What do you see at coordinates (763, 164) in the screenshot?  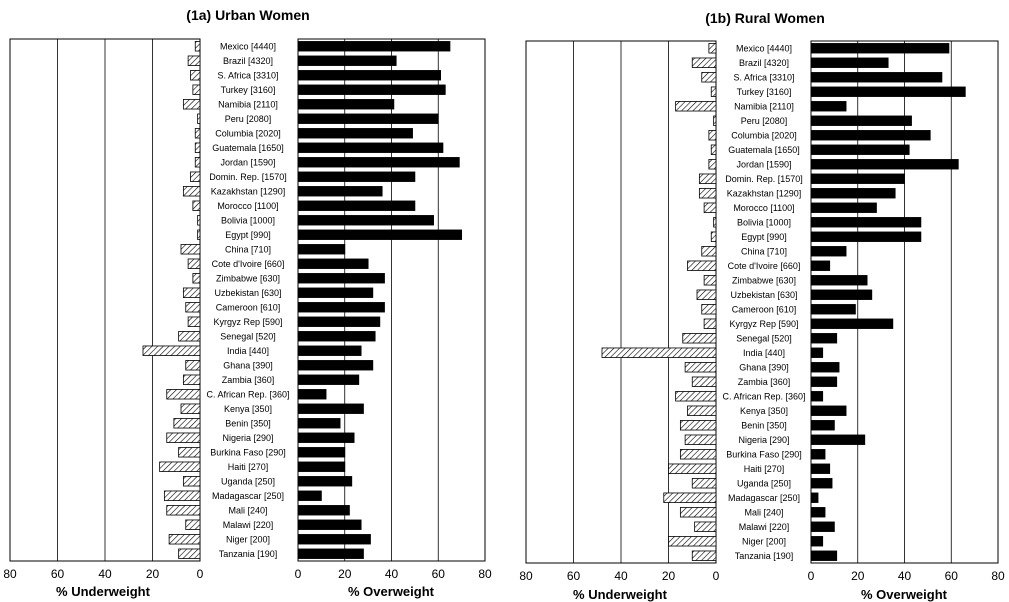 I see `category-label: Jordan [1590]` at bounding box center [763, 164].